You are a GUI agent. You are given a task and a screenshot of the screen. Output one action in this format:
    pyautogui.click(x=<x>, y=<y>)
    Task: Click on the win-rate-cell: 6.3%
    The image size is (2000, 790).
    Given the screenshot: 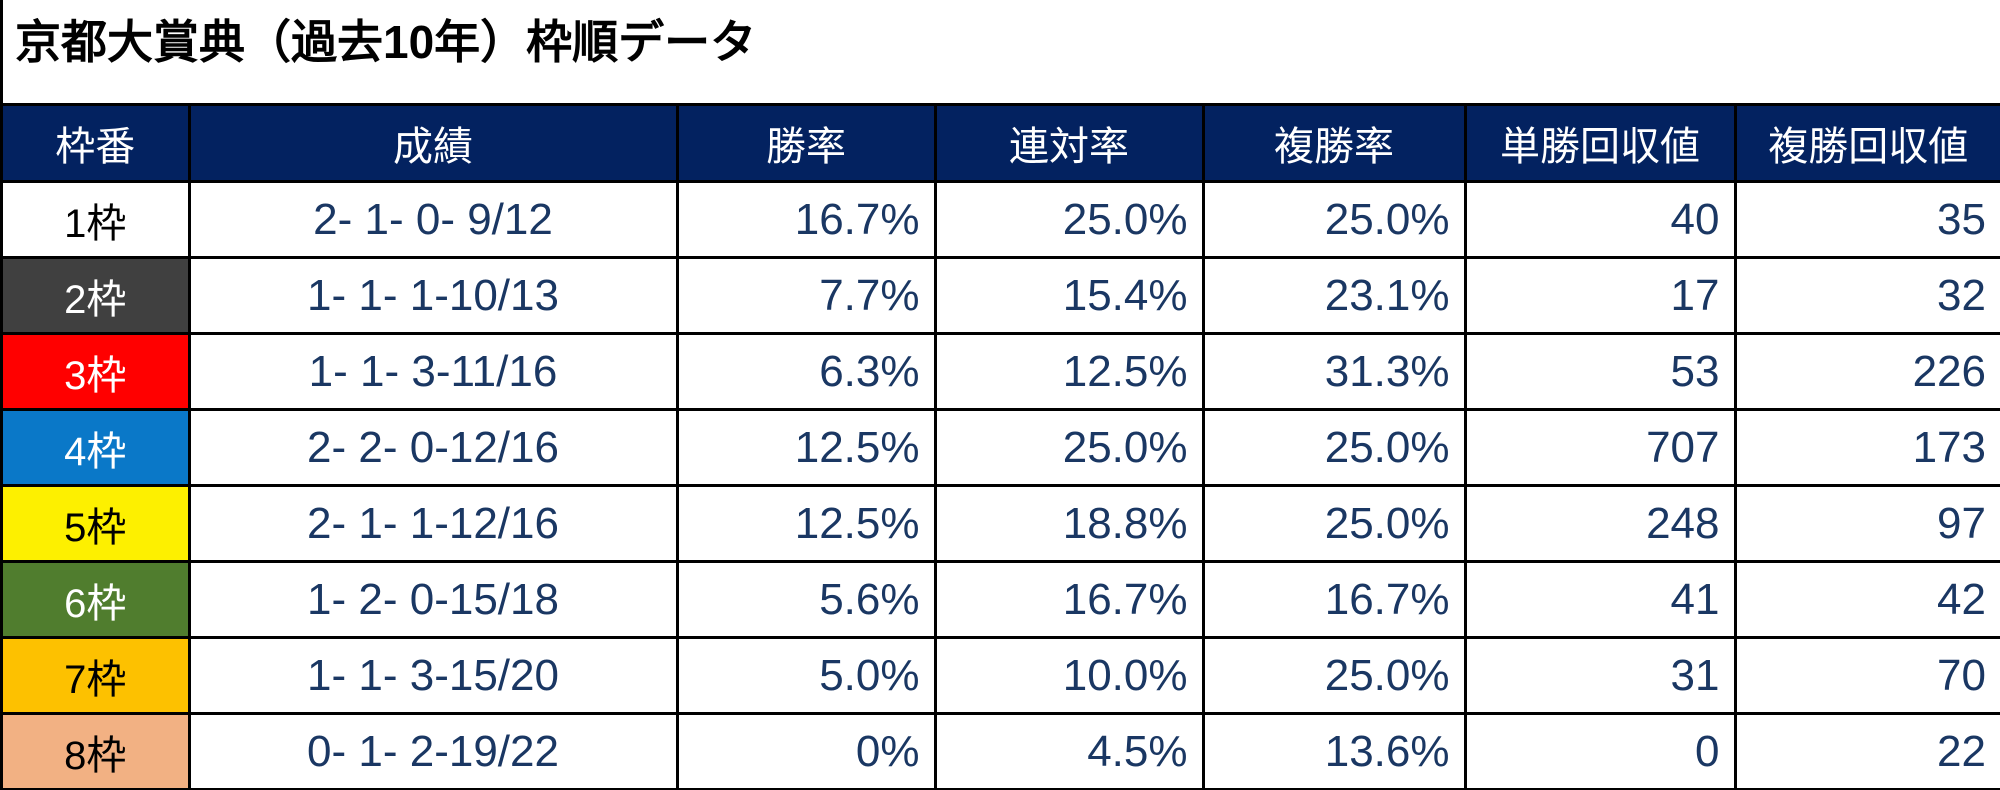 What is the action you would take?
    pyautogui.click(x=806, y=371)
    